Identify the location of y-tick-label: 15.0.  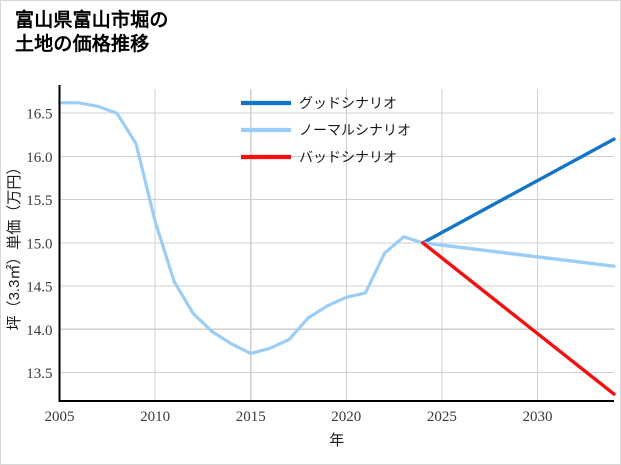
(39, 244).